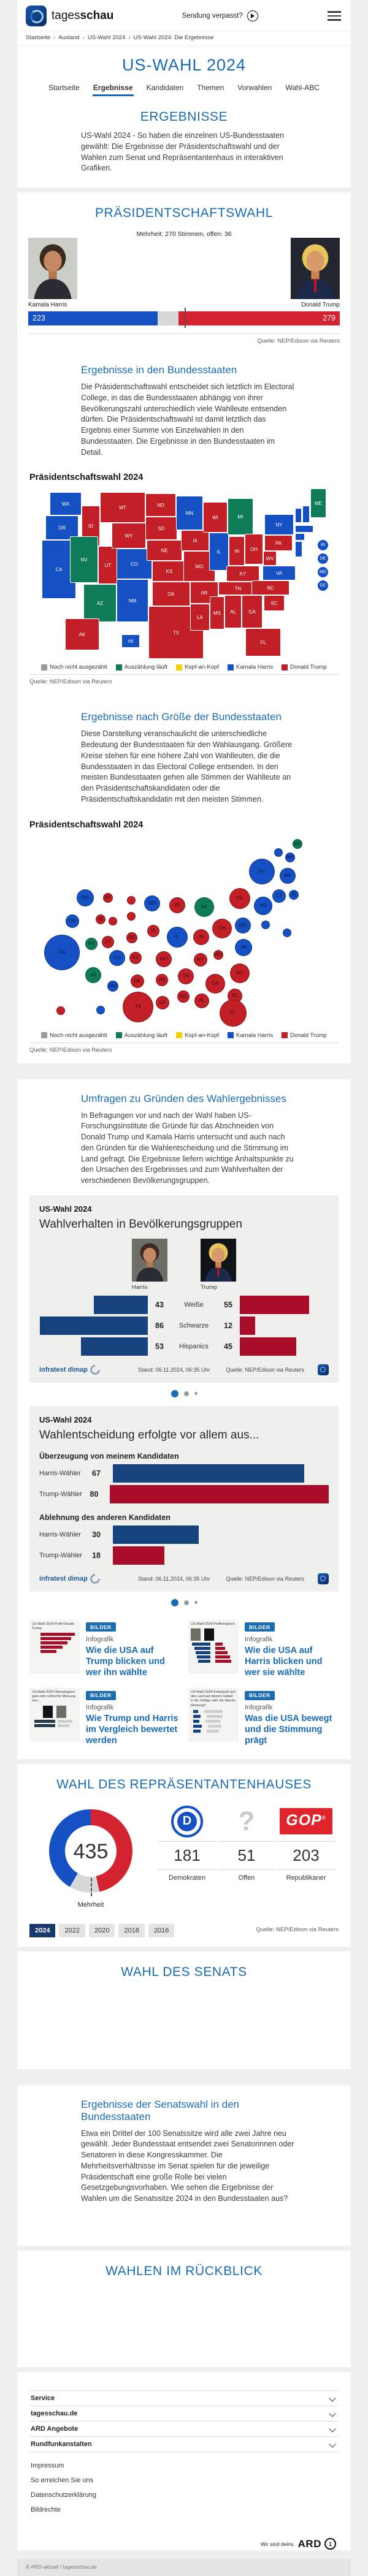  I want to click on bubble-state-TX: TX, so click(138, 1006).